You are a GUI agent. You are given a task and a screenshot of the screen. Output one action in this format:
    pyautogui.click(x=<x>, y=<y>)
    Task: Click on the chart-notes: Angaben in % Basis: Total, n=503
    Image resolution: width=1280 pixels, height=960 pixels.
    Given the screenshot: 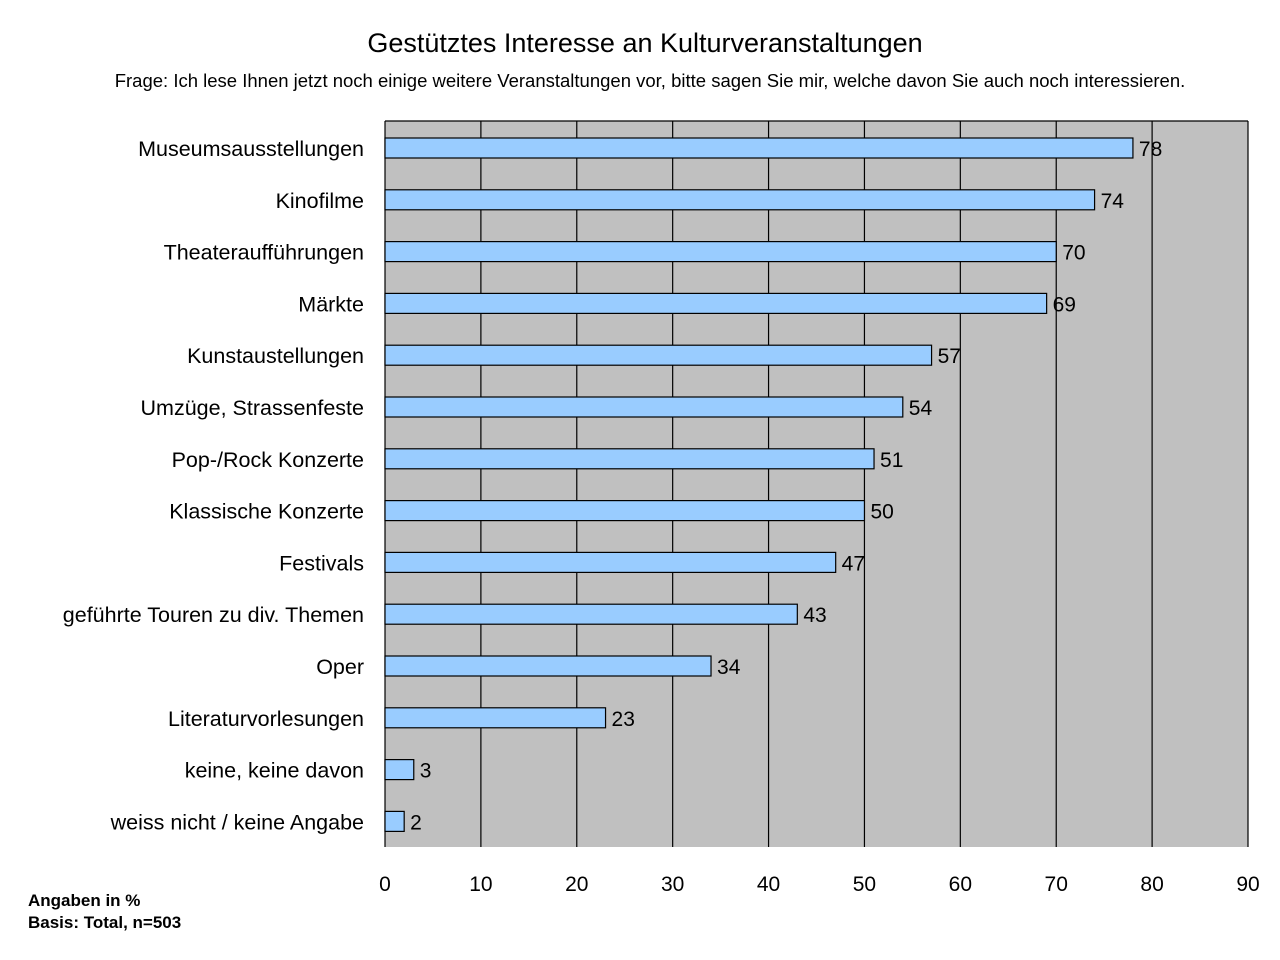 What is the action you would take?
    pyautogui.click(x=104, y=912)
    